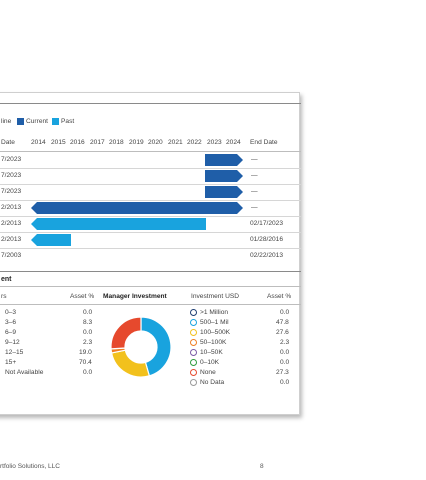  I want to click on top-divider, so click(150, 103).